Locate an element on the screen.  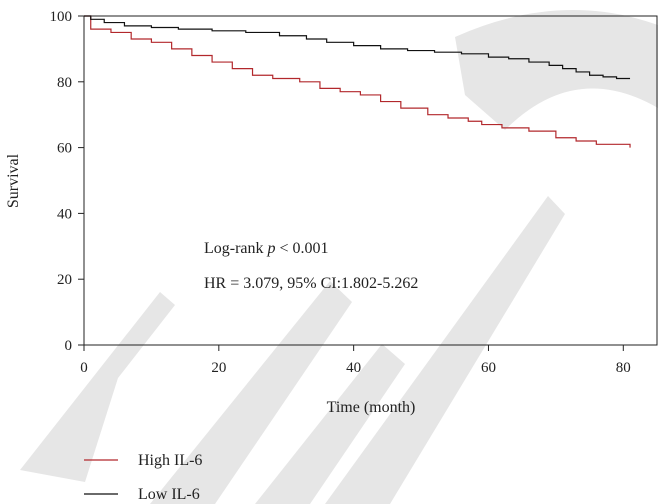
legend: High IL-6 Low IL-6 is located at coordinates (143, 477).